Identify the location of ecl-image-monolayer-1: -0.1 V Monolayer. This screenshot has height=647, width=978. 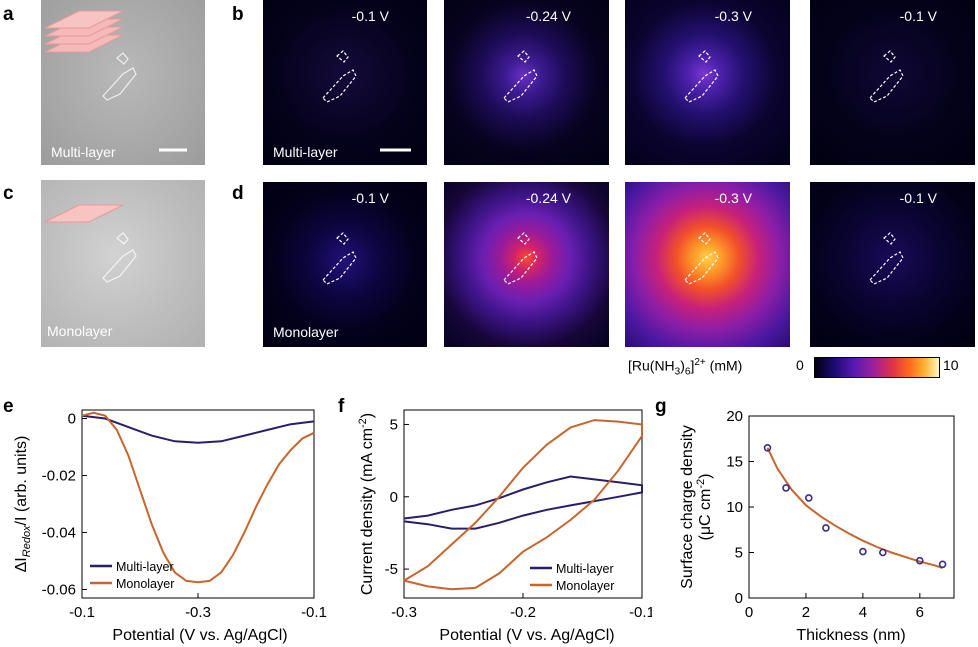
(345, 264).